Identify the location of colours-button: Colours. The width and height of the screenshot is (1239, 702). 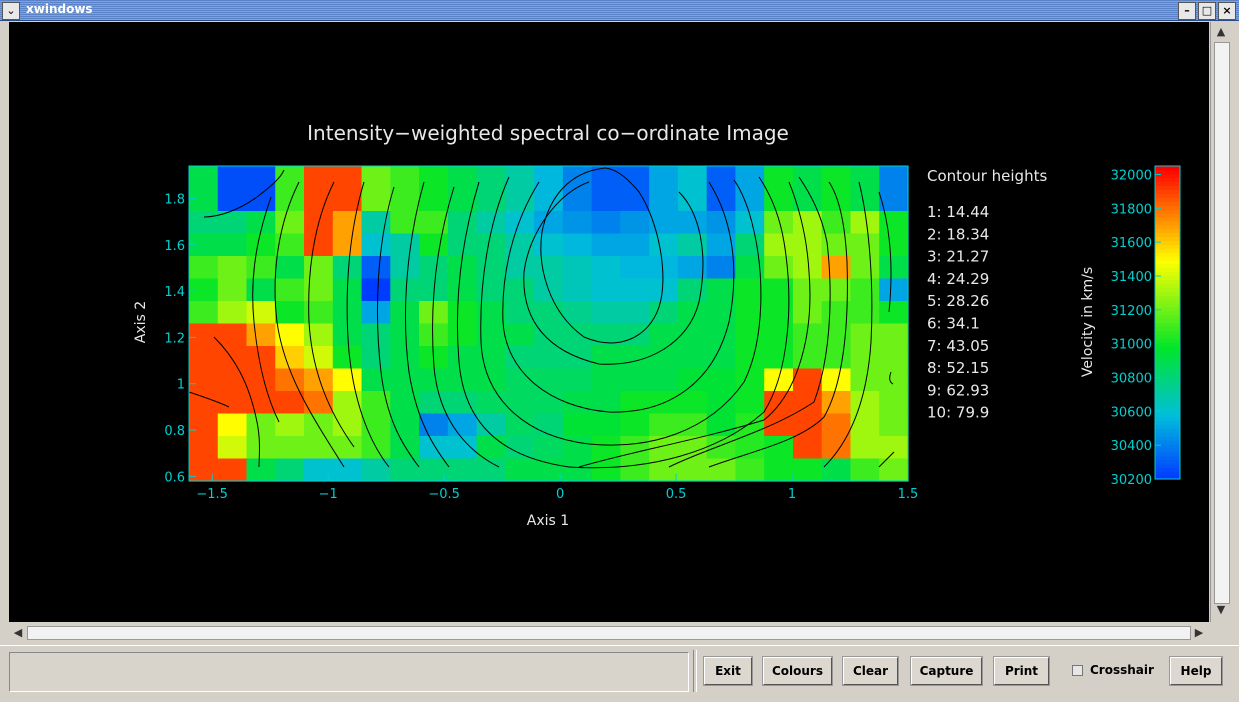
(797, 671).